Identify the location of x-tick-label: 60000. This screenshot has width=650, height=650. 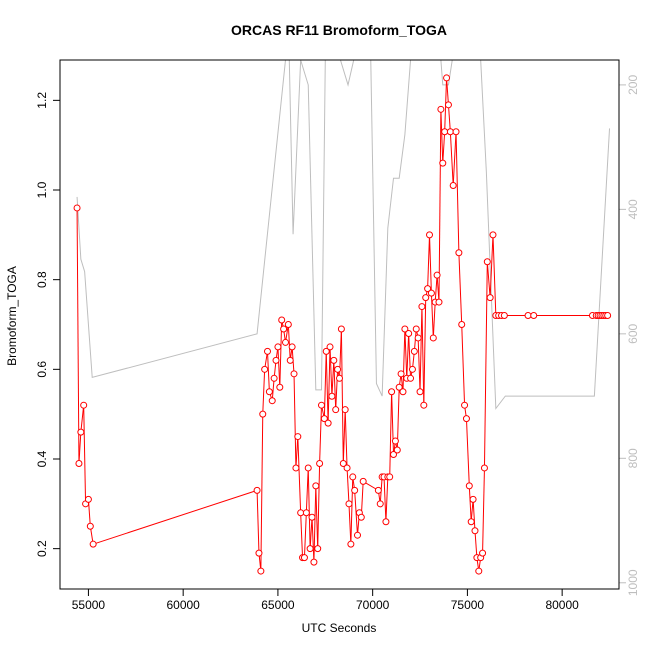
(183, 605).